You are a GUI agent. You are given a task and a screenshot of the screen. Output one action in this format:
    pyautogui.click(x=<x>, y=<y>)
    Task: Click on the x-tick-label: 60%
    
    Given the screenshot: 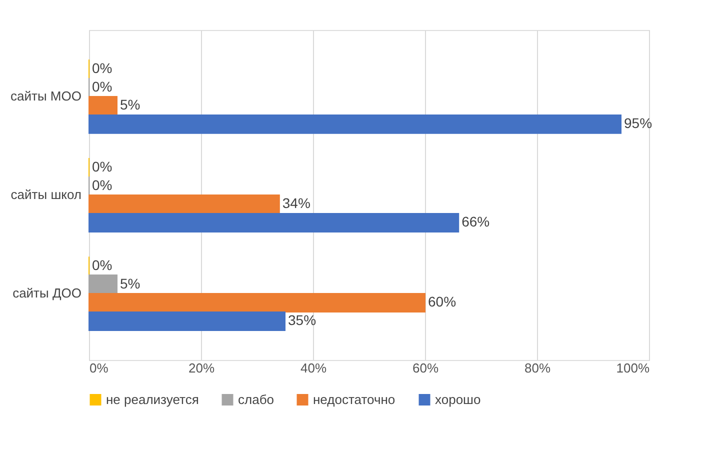 What is the action you would take?
    pyautogui.click(x=425, y=368)
    